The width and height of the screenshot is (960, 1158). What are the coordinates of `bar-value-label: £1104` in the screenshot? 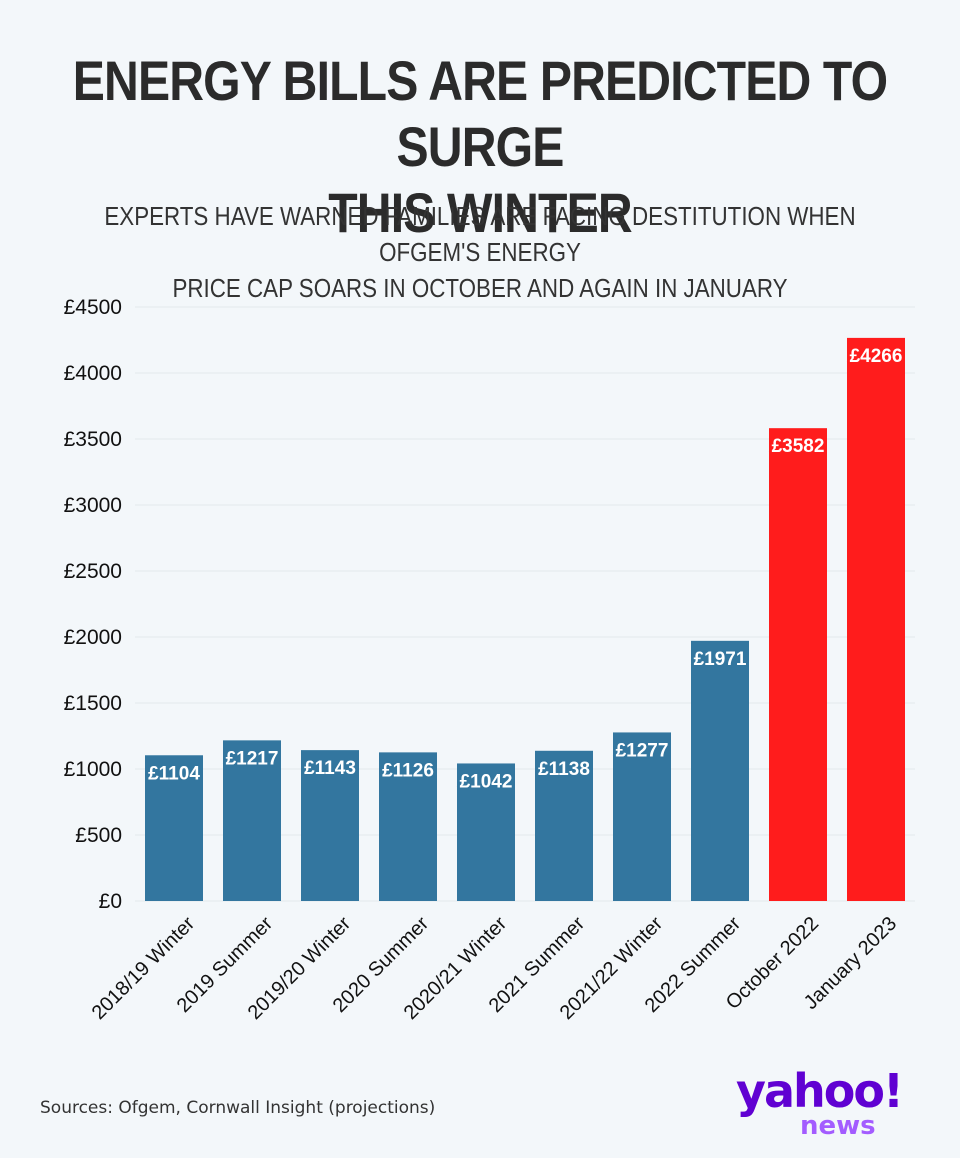 It's located at (174, 773).